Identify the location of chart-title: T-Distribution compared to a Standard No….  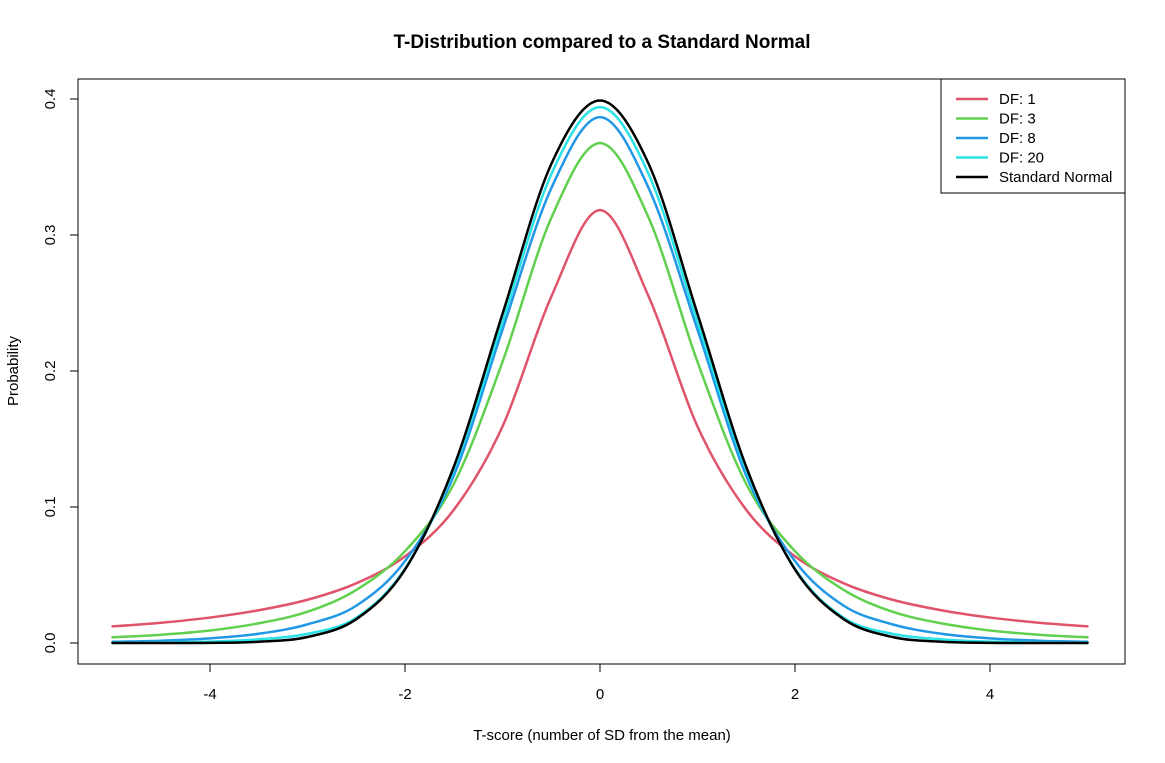
(602, 42).